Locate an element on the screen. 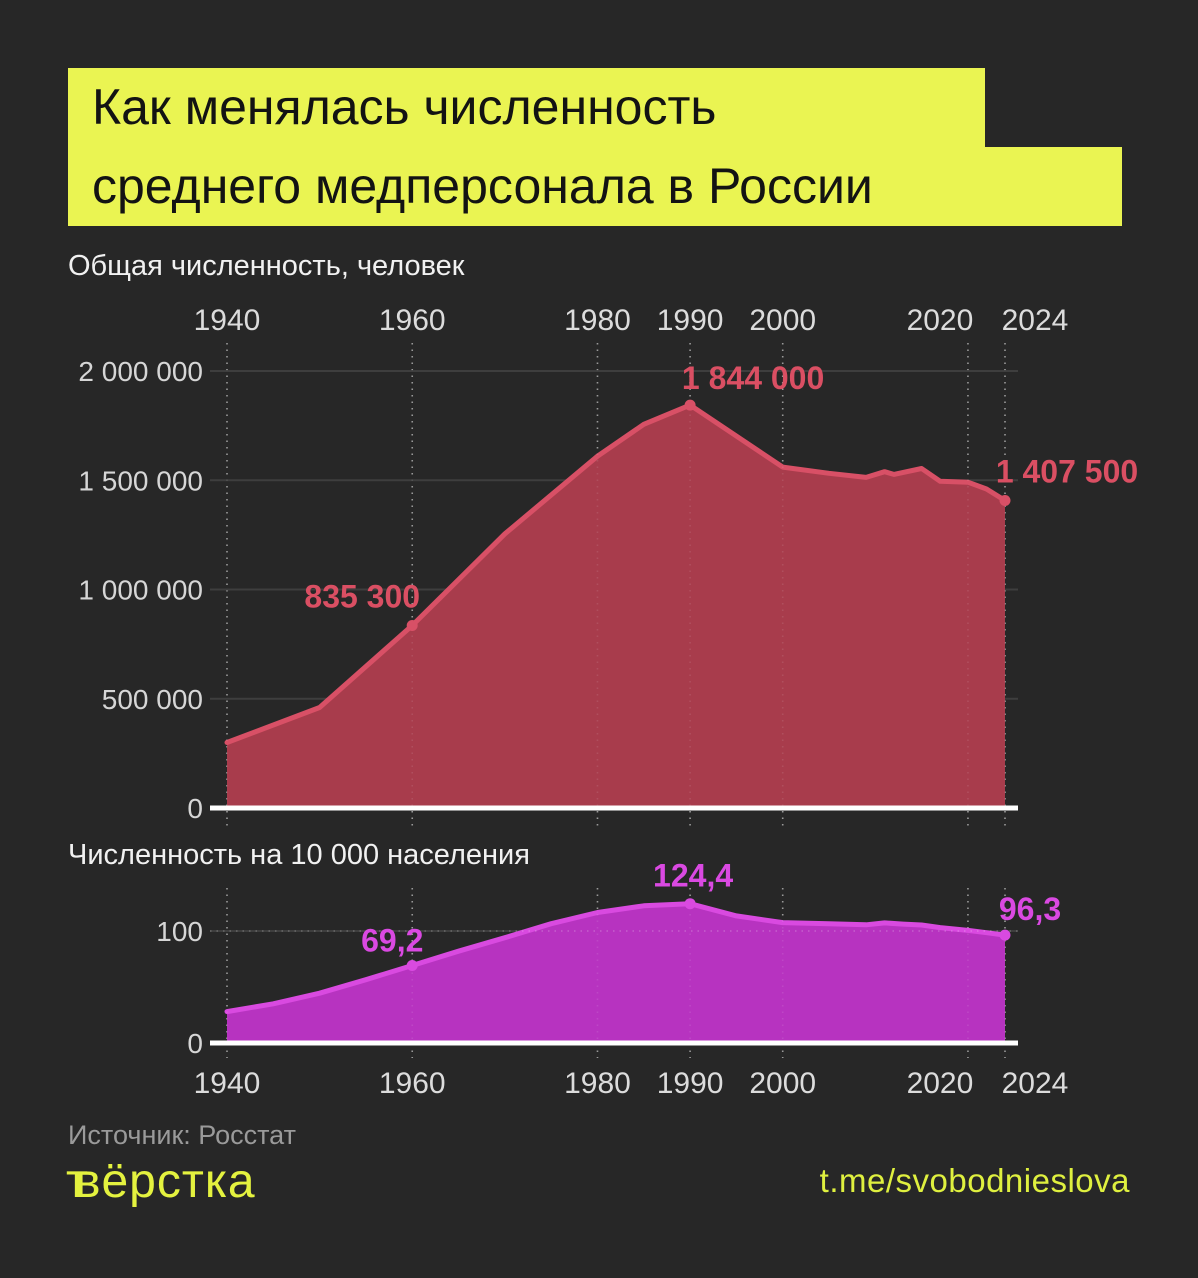 The image size is (1198, 1278). source-note: Источник: Росстат is located at coordinates (182, 1135).